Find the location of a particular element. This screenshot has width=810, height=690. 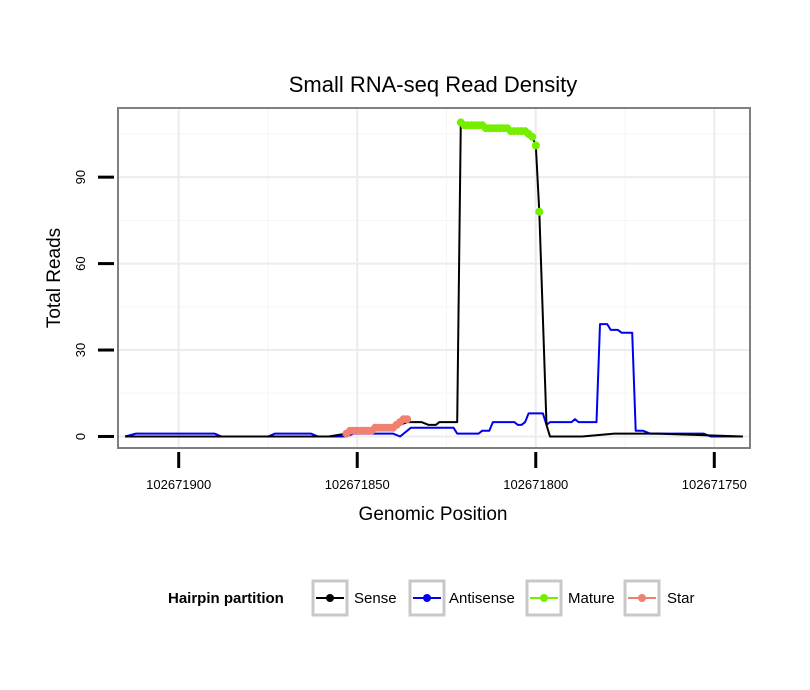

legend-item-sense: Sense is located at coordinates (354, 598).